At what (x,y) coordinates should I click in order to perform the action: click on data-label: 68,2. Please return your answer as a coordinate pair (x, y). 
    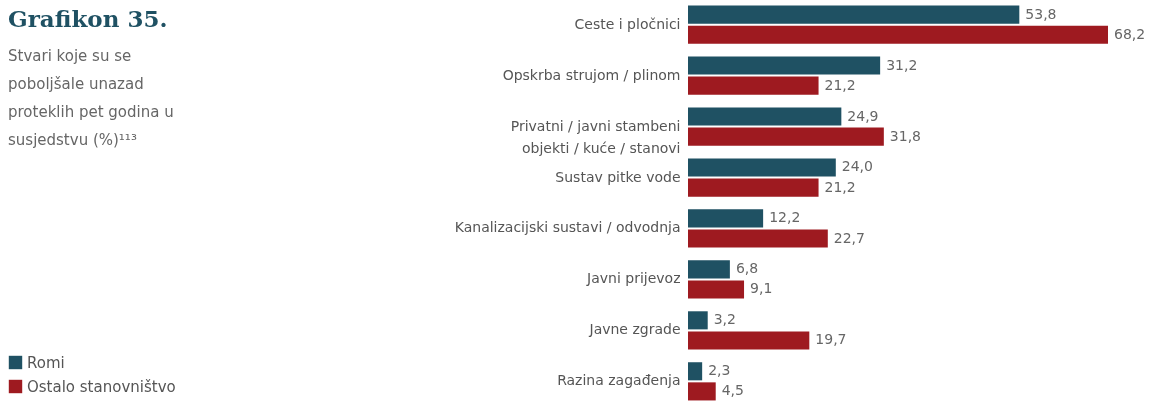
    Looking at the image, I should click on (1130, 33).